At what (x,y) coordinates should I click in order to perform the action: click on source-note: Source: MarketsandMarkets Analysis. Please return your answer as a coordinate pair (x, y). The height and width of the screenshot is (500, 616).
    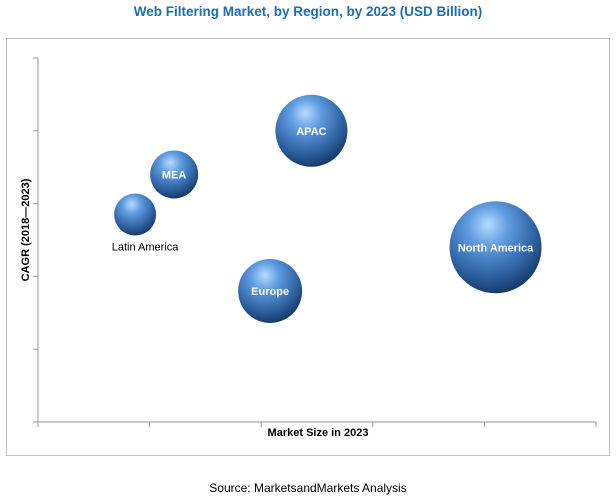
    Looking at the image, I should click on (308, 488).